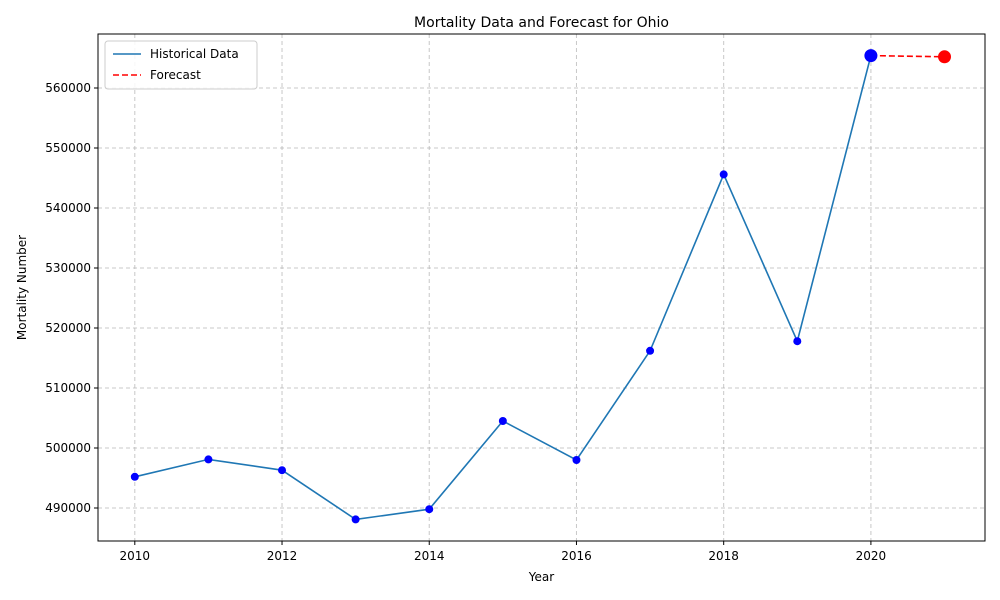 The image size is (1000, 600). Describe the element at coordinates (576, 556) in the screenshot. I see `x-tick-label: 2016` at that location.